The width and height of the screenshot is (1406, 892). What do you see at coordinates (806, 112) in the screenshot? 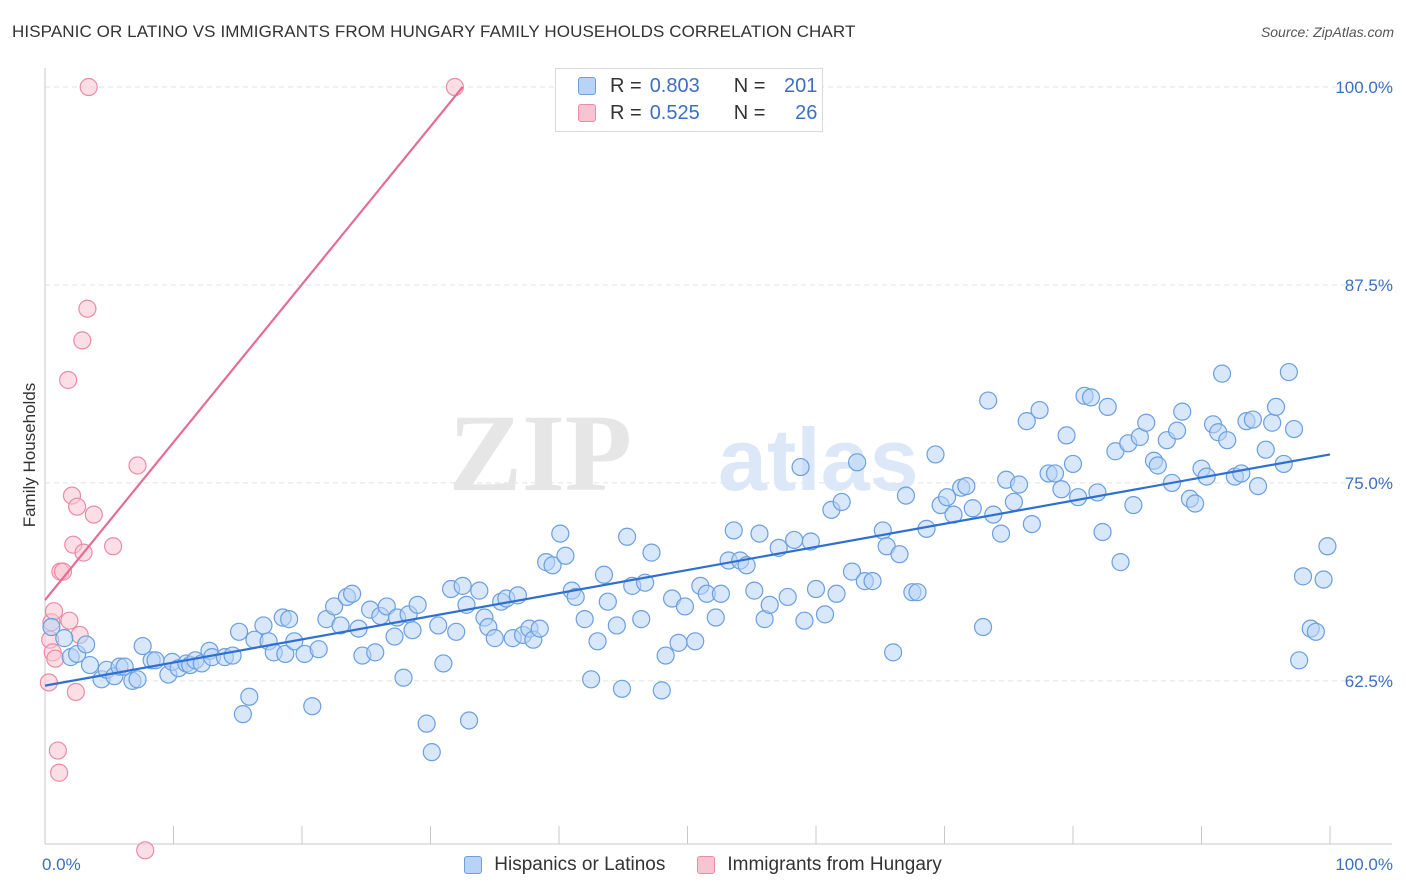
I see `legend-n-value: 26` at bounding box center [806, 112].